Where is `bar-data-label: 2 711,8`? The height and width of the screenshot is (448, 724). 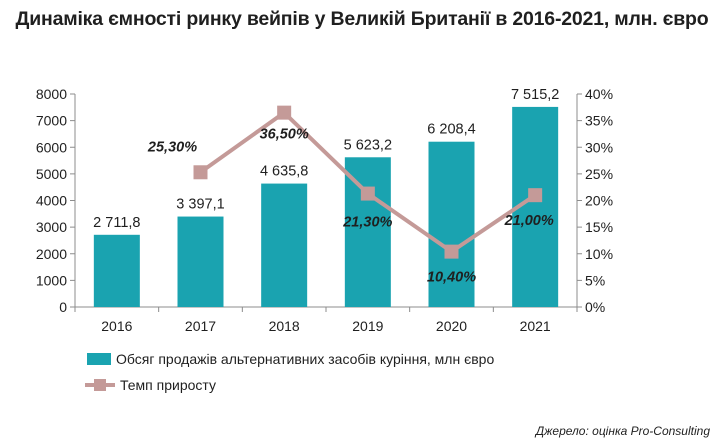
bar-data-label: 2 711,8 is located at coordinates (116, 223).